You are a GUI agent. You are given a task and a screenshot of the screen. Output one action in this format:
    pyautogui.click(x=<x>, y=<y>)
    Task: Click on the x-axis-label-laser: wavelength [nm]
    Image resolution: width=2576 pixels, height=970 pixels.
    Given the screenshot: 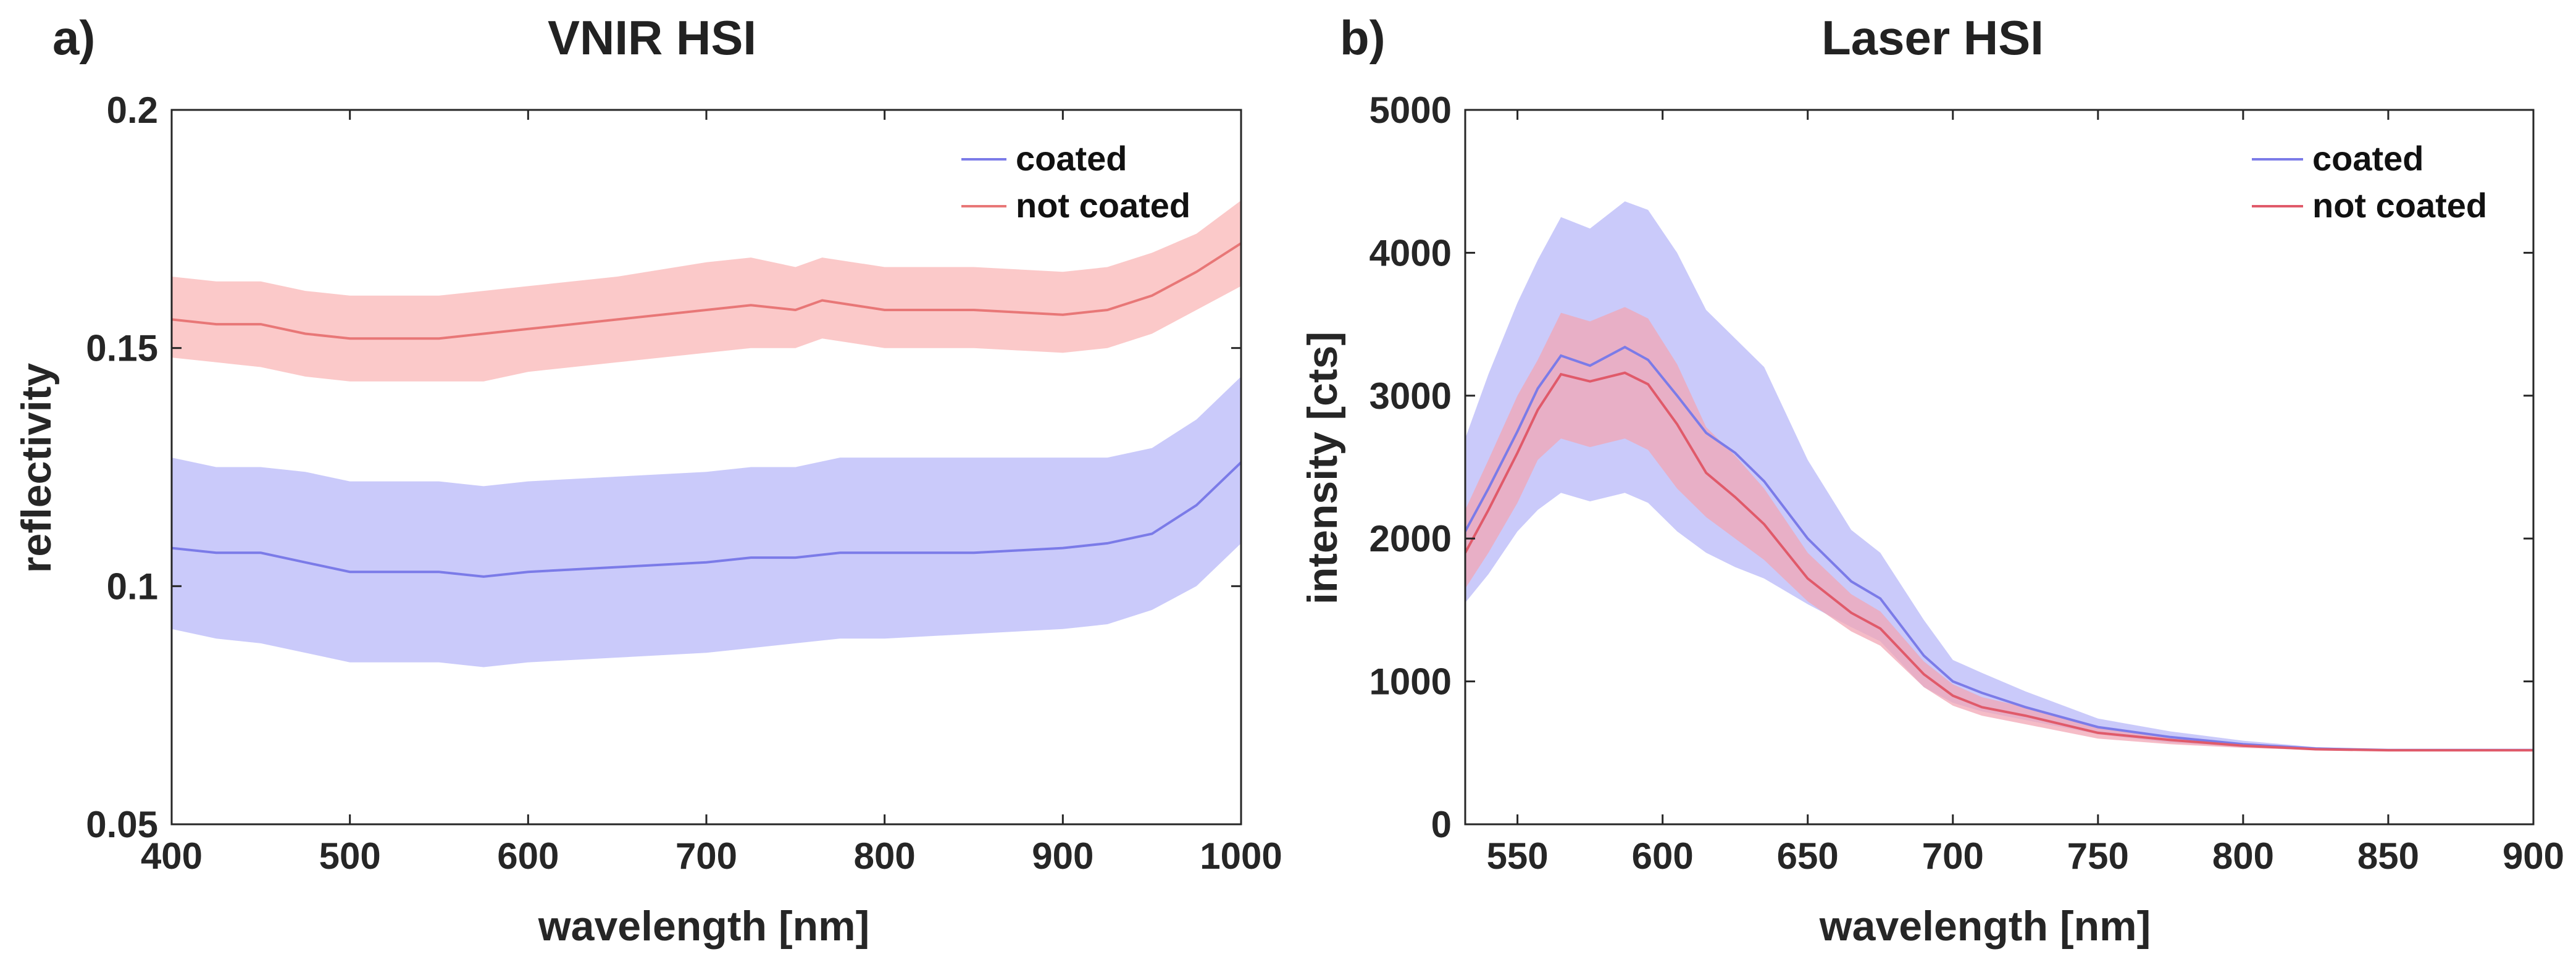 What is the action you would take?
    pyautogui.click(x=1985, y=926)
    